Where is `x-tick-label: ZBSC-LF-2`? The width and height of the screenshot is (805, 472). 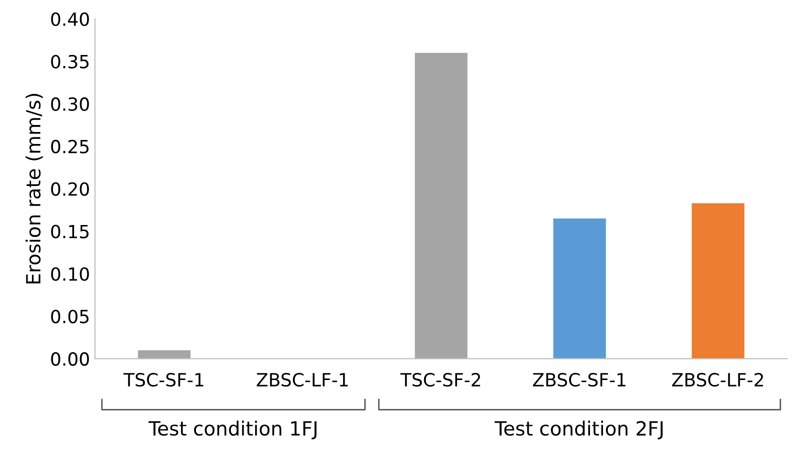
x-tick-label: ZBSC-LF-2 is located at coordinates (717, 379).